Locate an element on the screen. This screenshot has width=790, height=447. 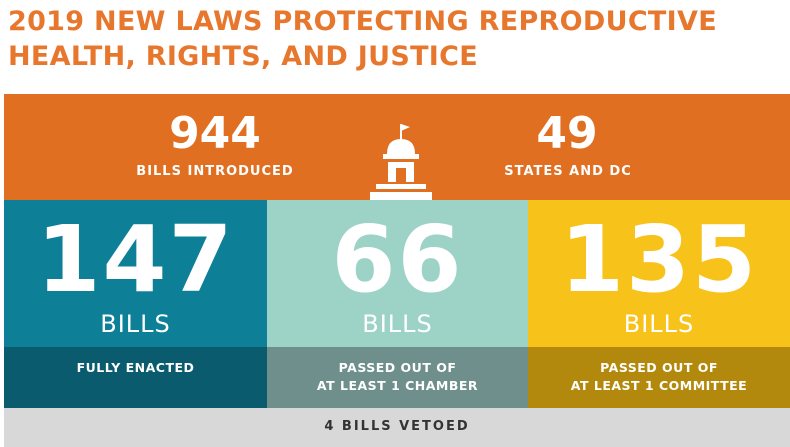
committee-column: 135 BILLS is located at coordinates (659, 273).